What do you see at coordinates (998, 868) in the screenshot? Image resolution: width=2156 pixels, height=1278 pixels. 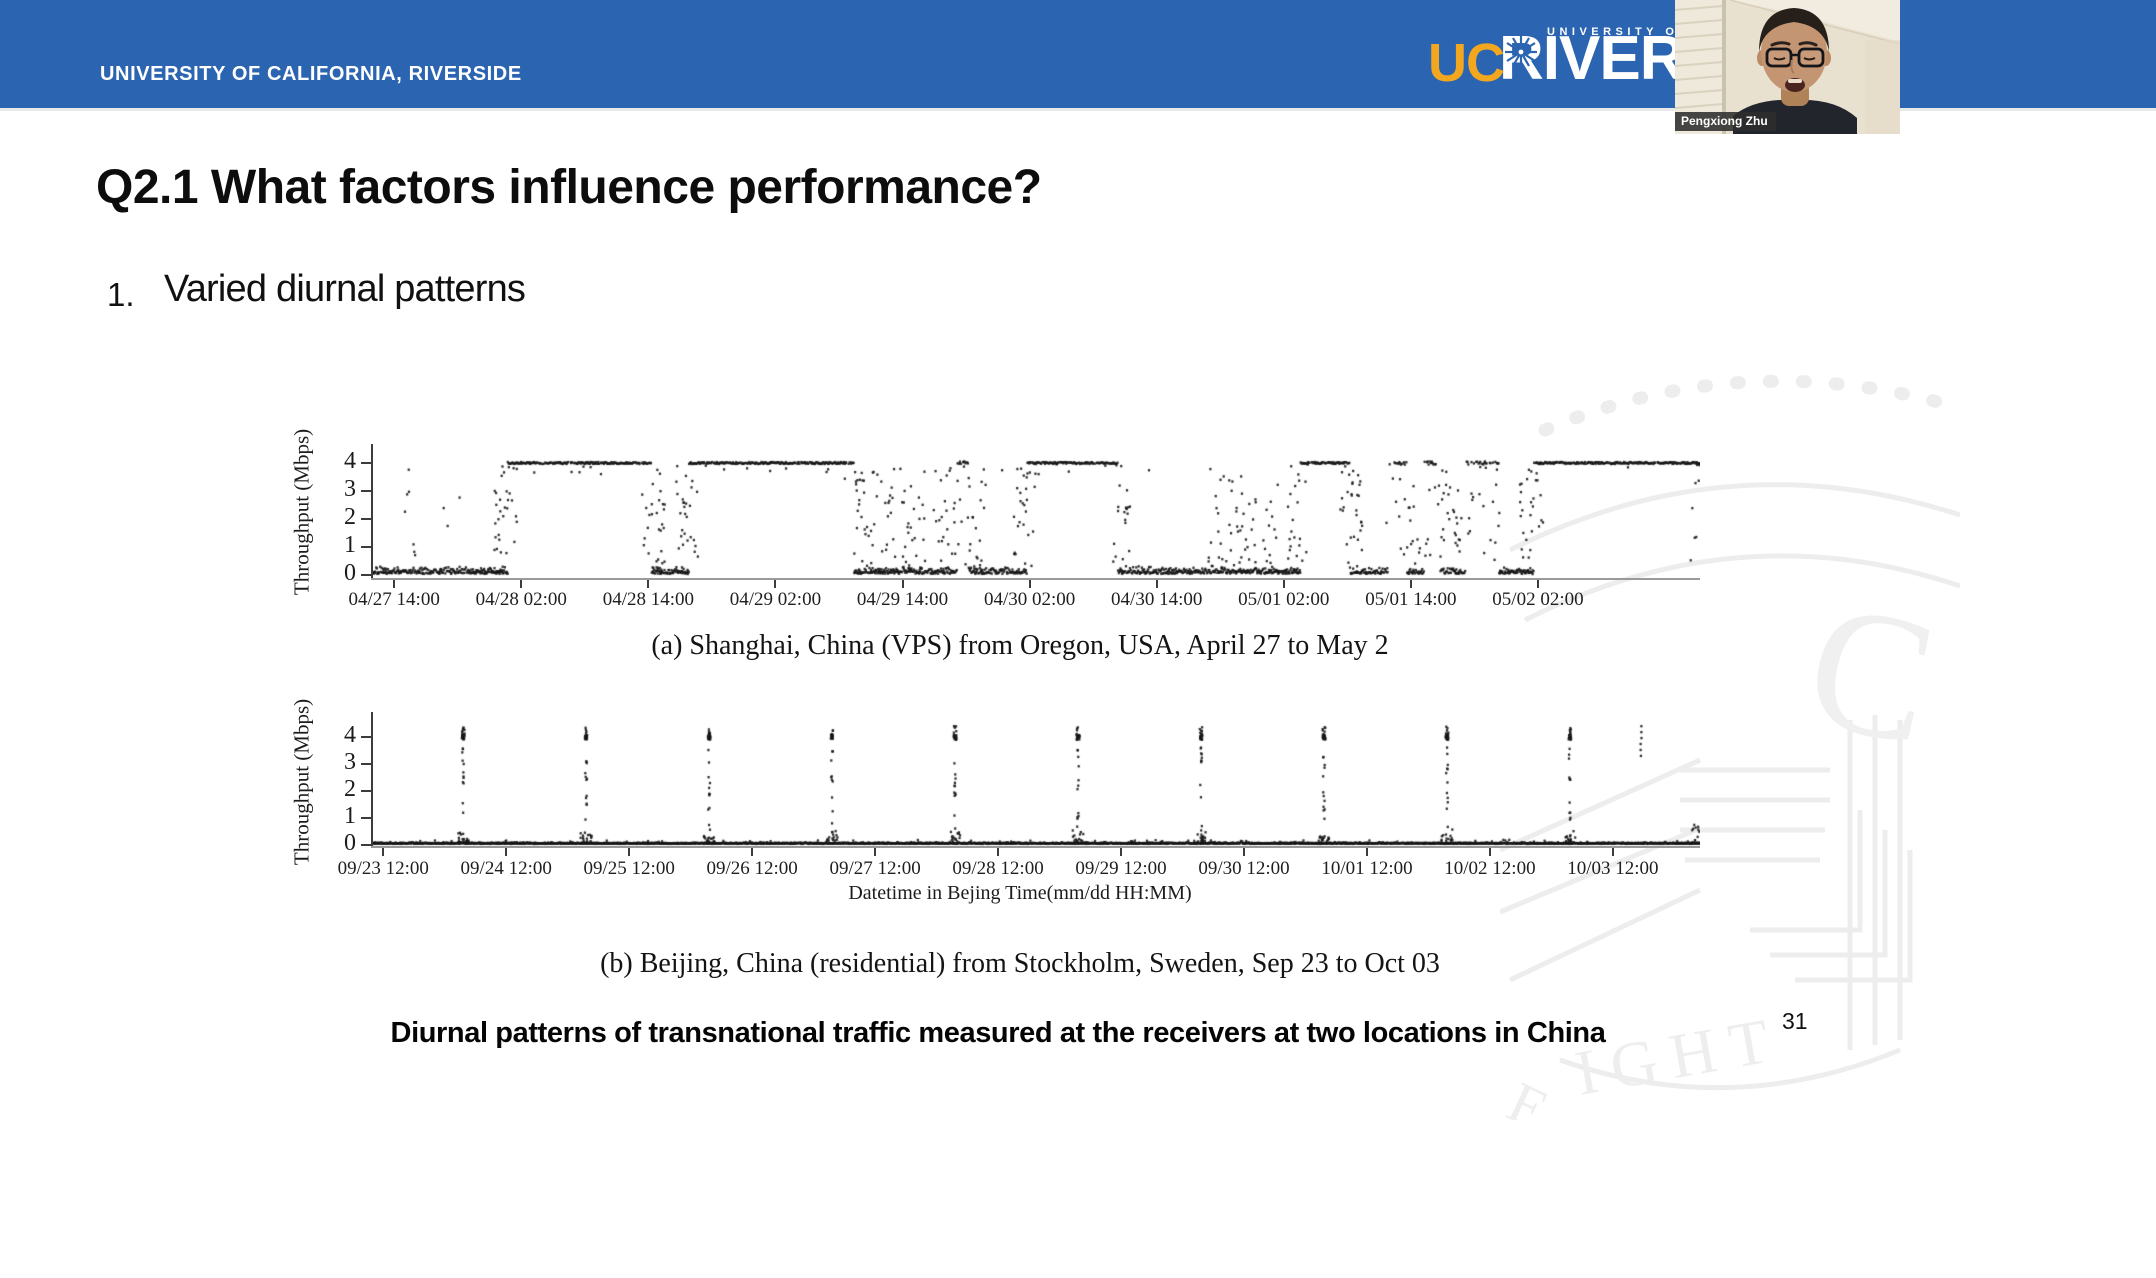 I see `x-tick-label: 09/28 12:00` at bounding box center [998, 868].